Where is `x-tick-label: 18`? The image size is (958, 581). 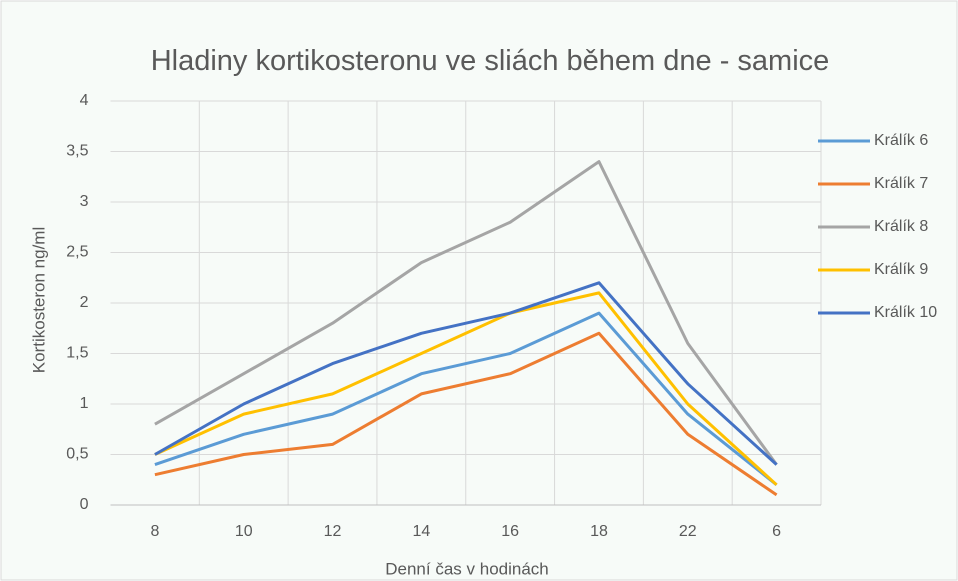
x-tick-label: 18 is located at coordinates (599, 531).